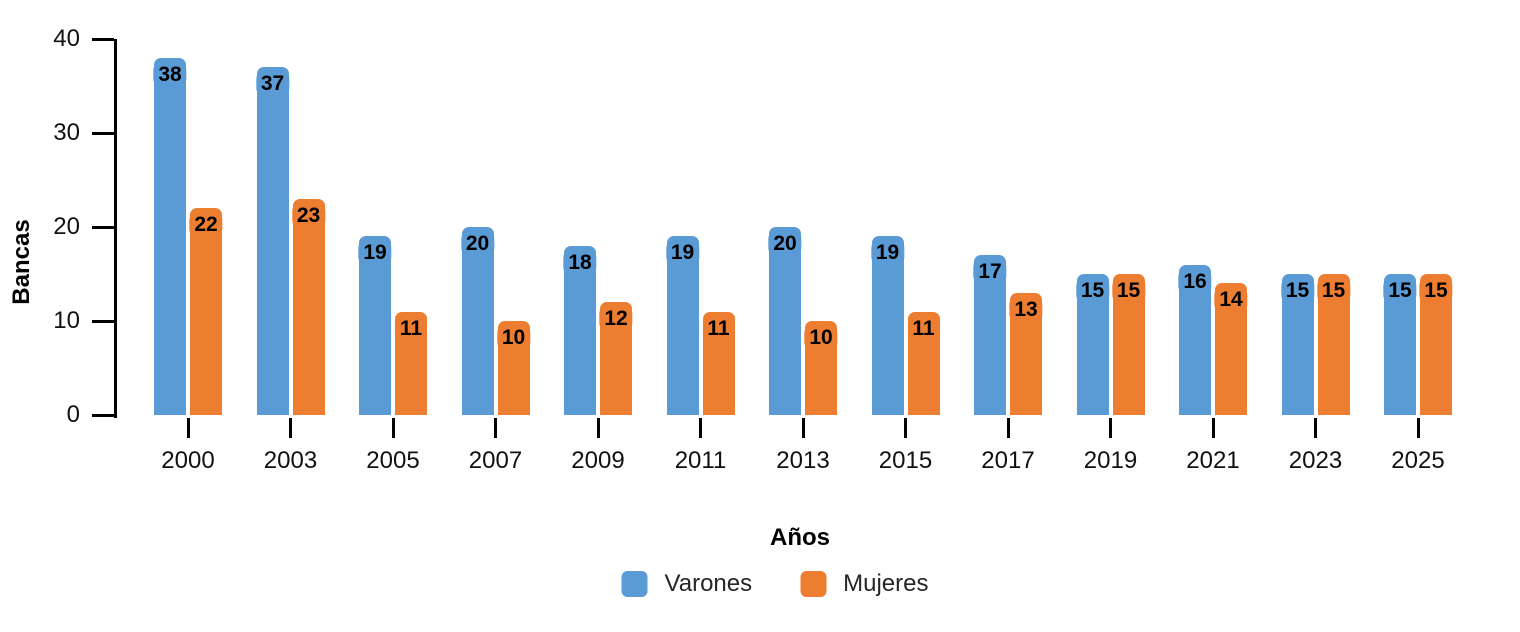  What do you see at coordinates (66, 132) in the screenshot?
I see `y-tick-label: 30` at bounding box center [66, 132].